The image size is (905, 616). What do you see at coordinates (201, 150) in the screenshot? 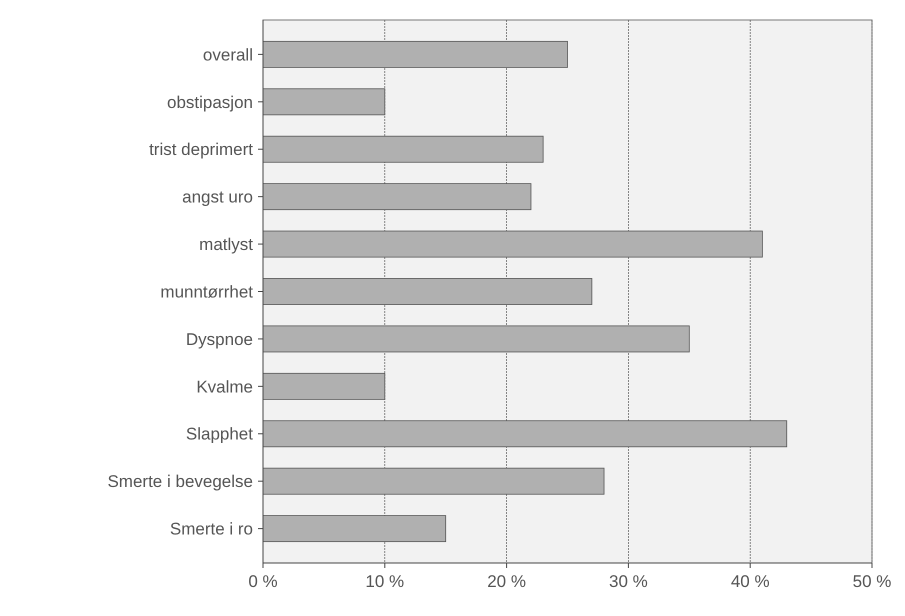
I see `y-tick-label: trist deprimert` at bounding box center [201, 150].